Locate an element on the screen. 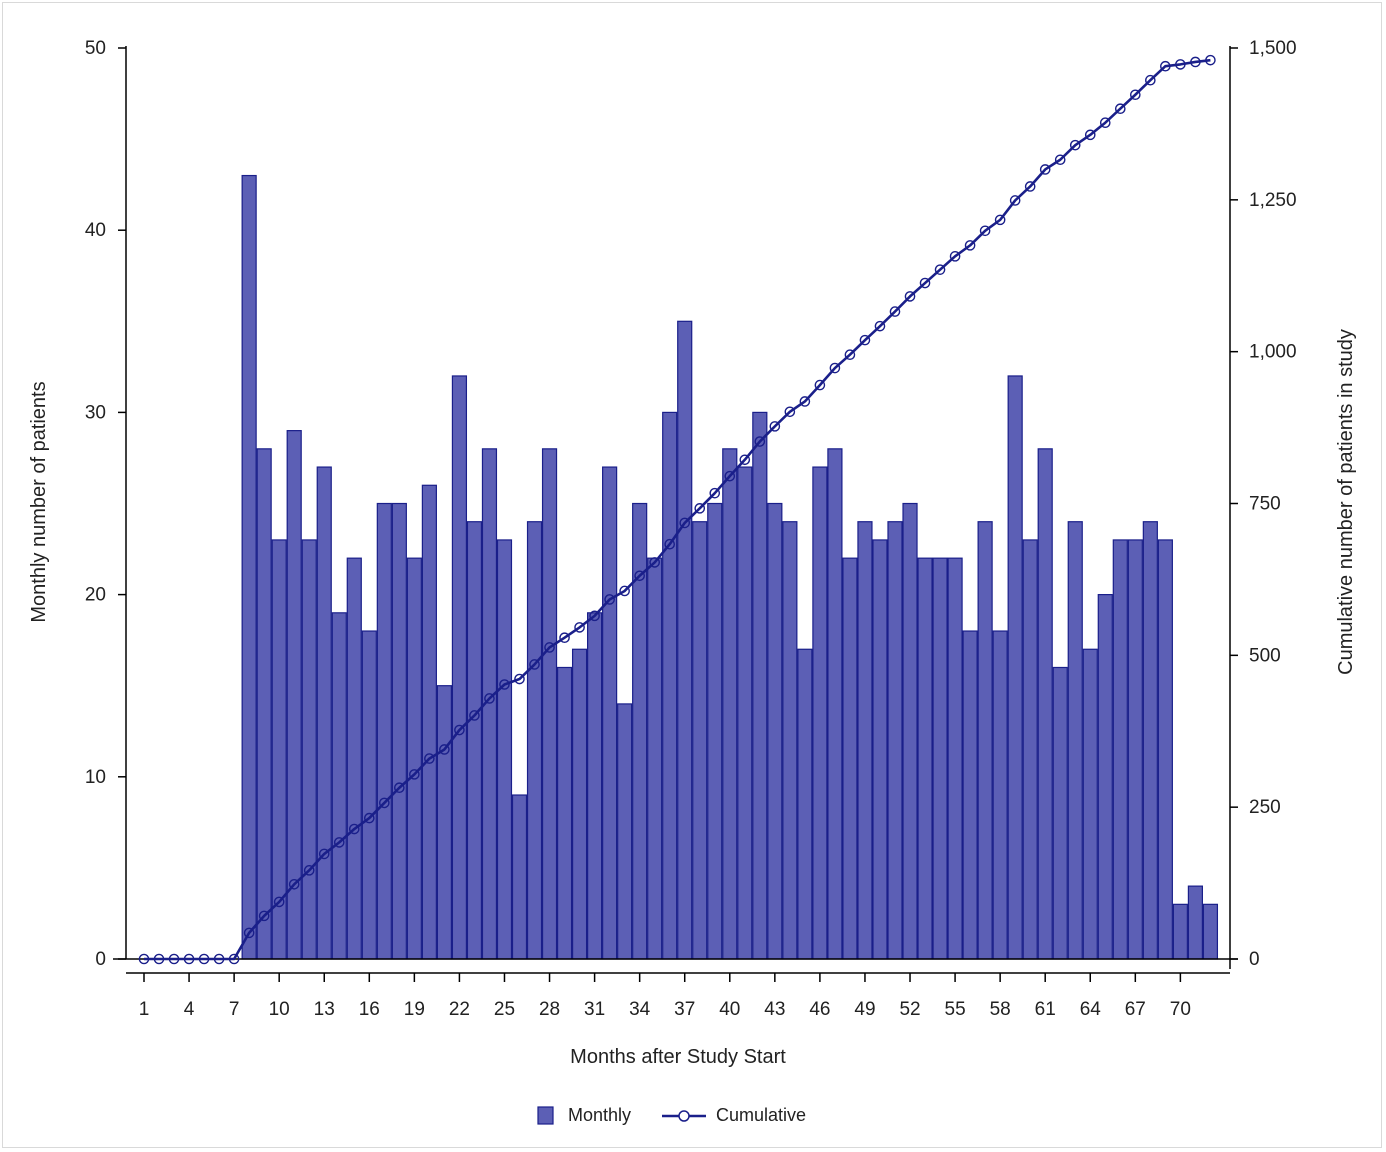 The width and height of the screenshot is (1386, 1152). x-tick-label: 16 is located at coordinates (369, 1009).